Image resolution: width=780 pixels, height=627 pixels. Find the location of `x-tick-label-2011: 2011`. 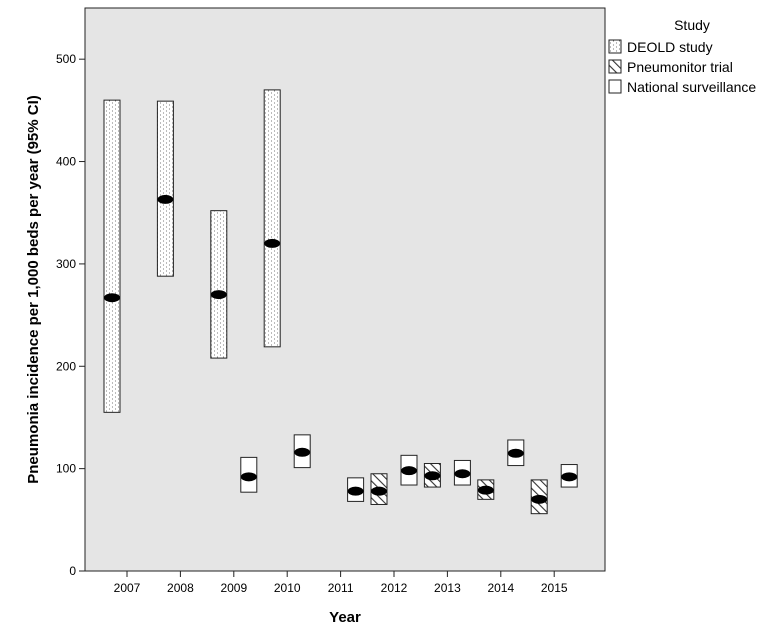

x-tick-label-2011: 2011 is located at coordinates (341, 588).